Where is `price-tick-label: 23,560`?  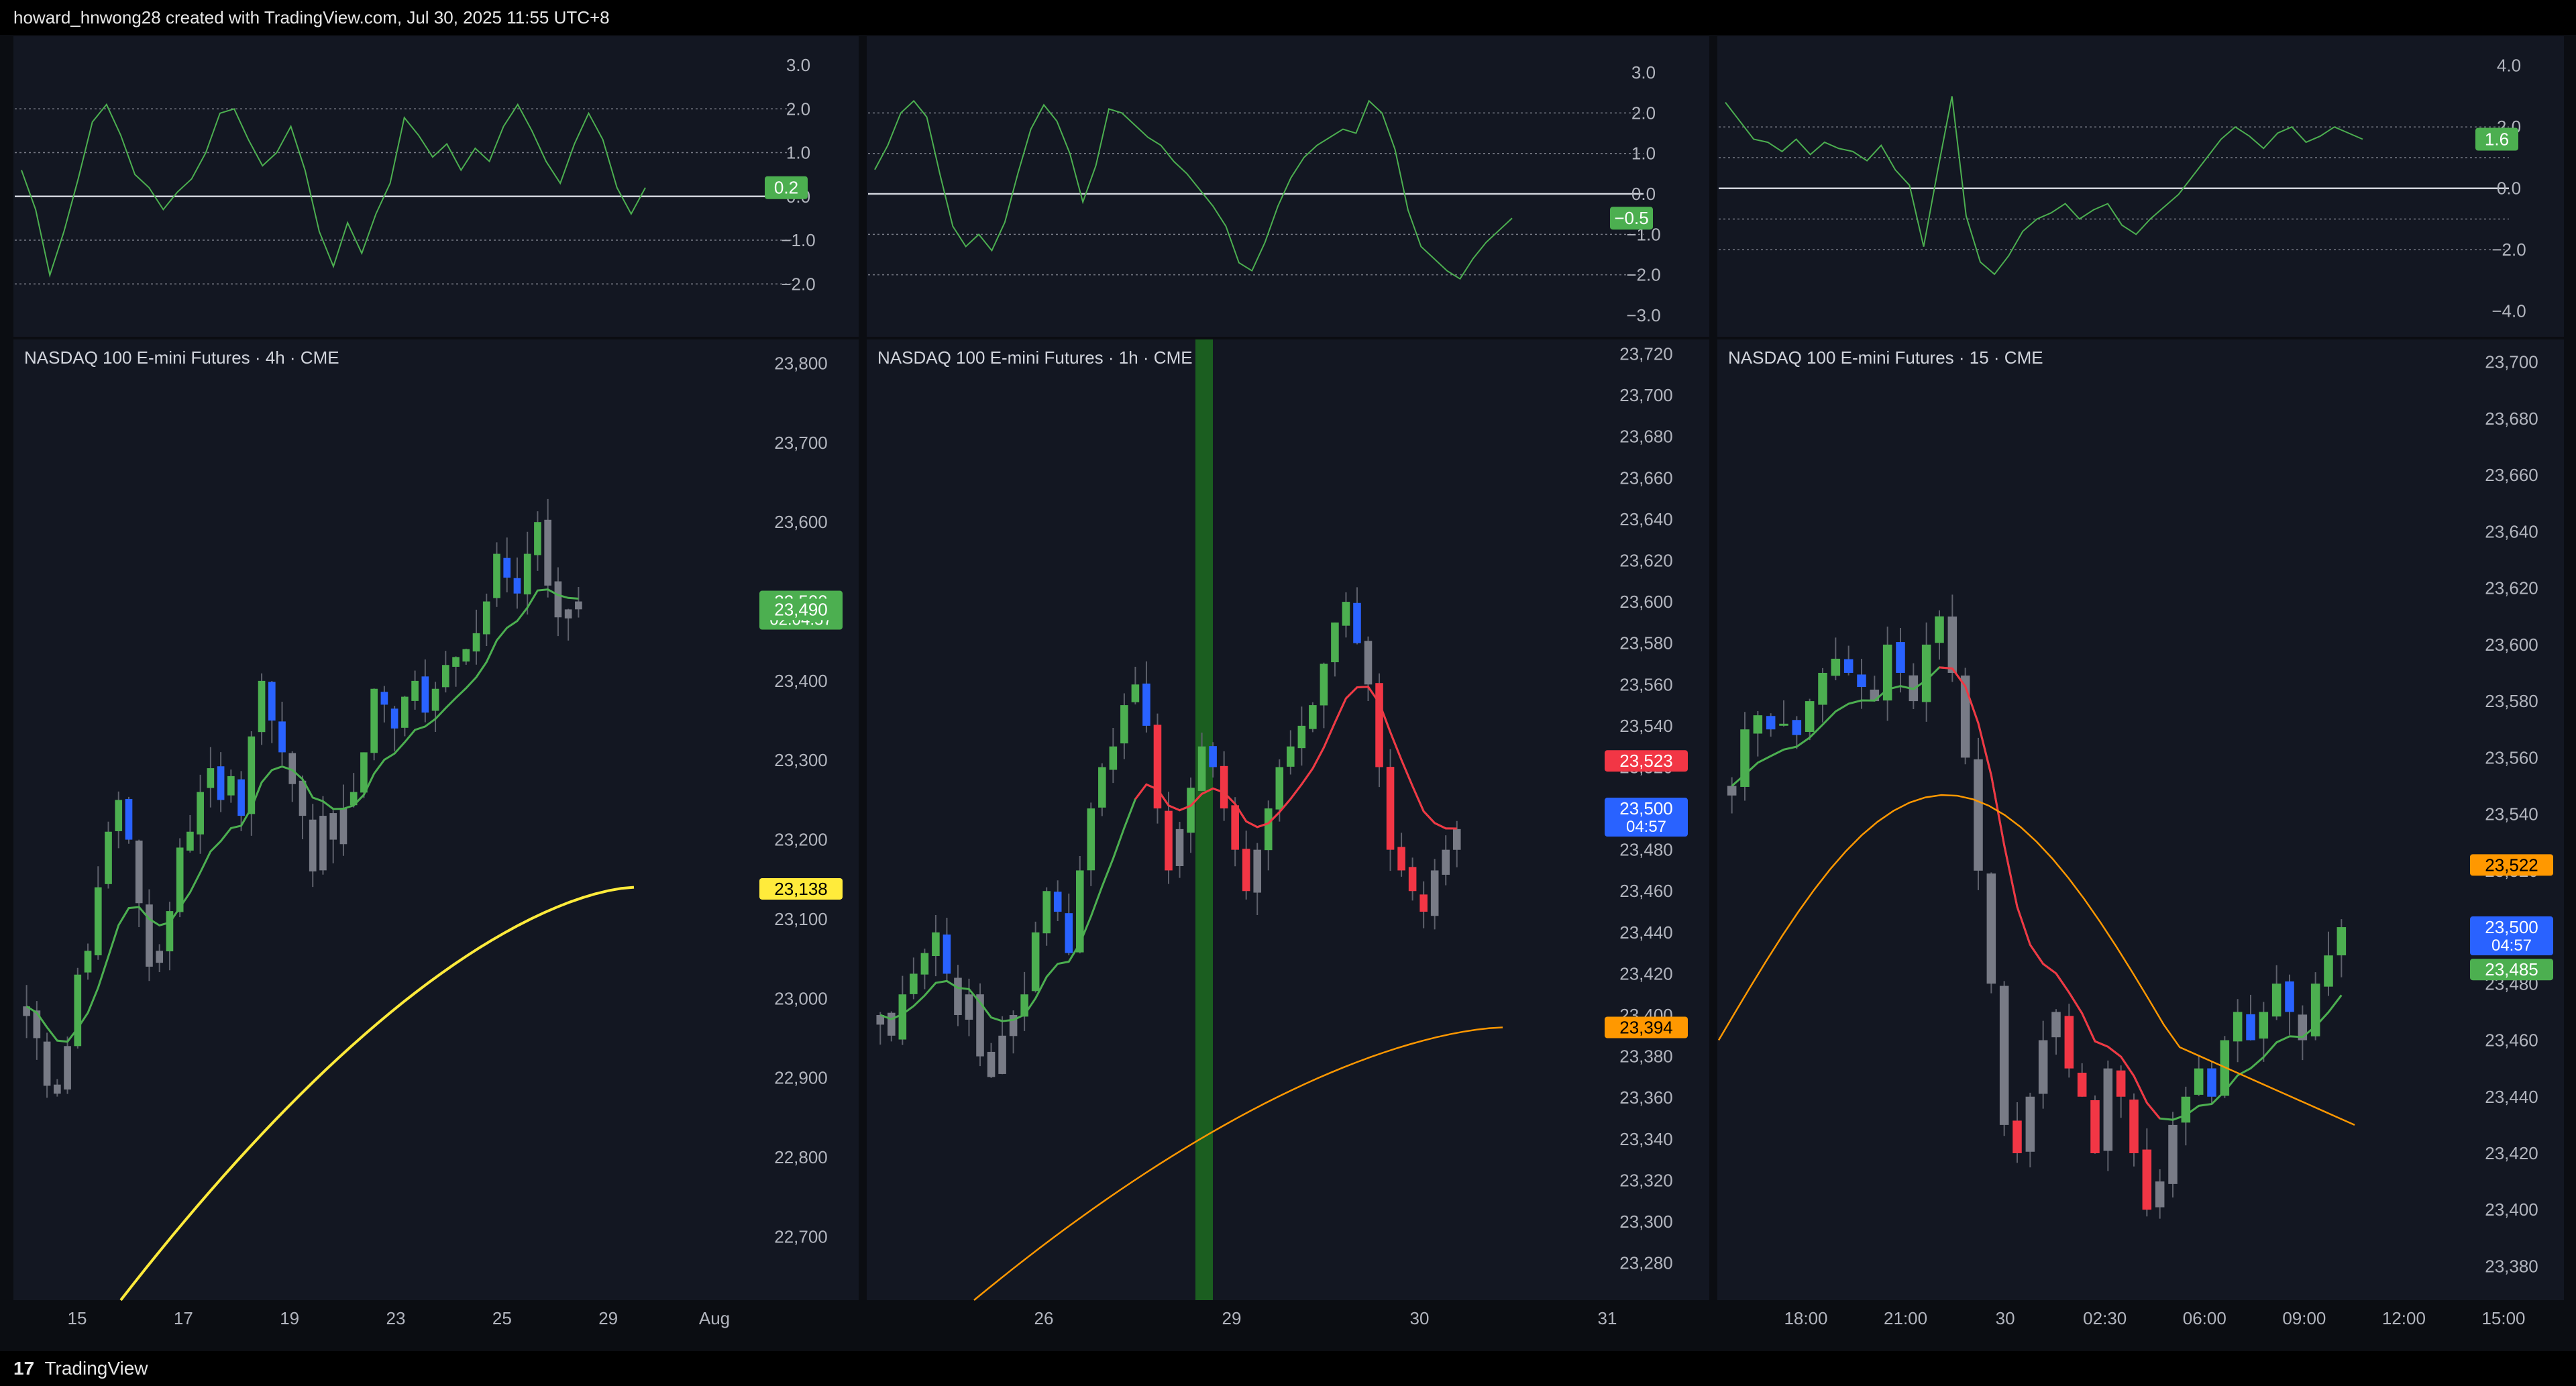 price-tick-label: 23,560 is located at coordinates (1646, 684).